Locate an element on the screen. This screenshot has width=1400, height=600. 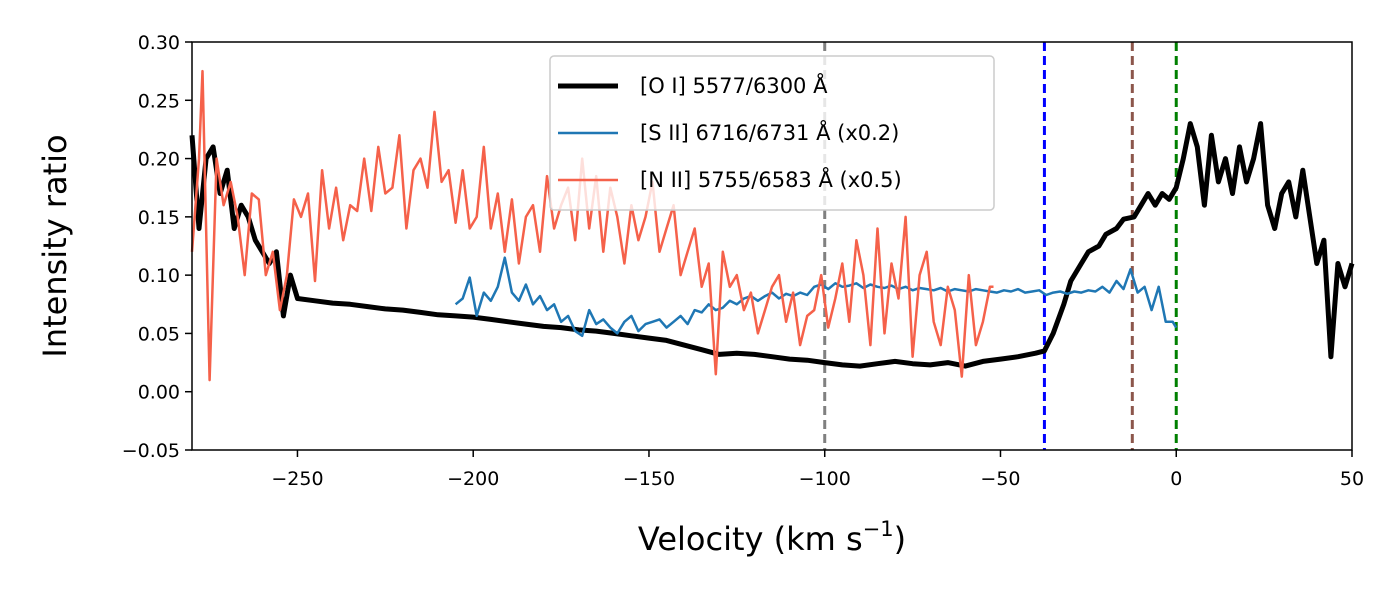
x-tick-label: −100 is located at coordinates (825, 479).